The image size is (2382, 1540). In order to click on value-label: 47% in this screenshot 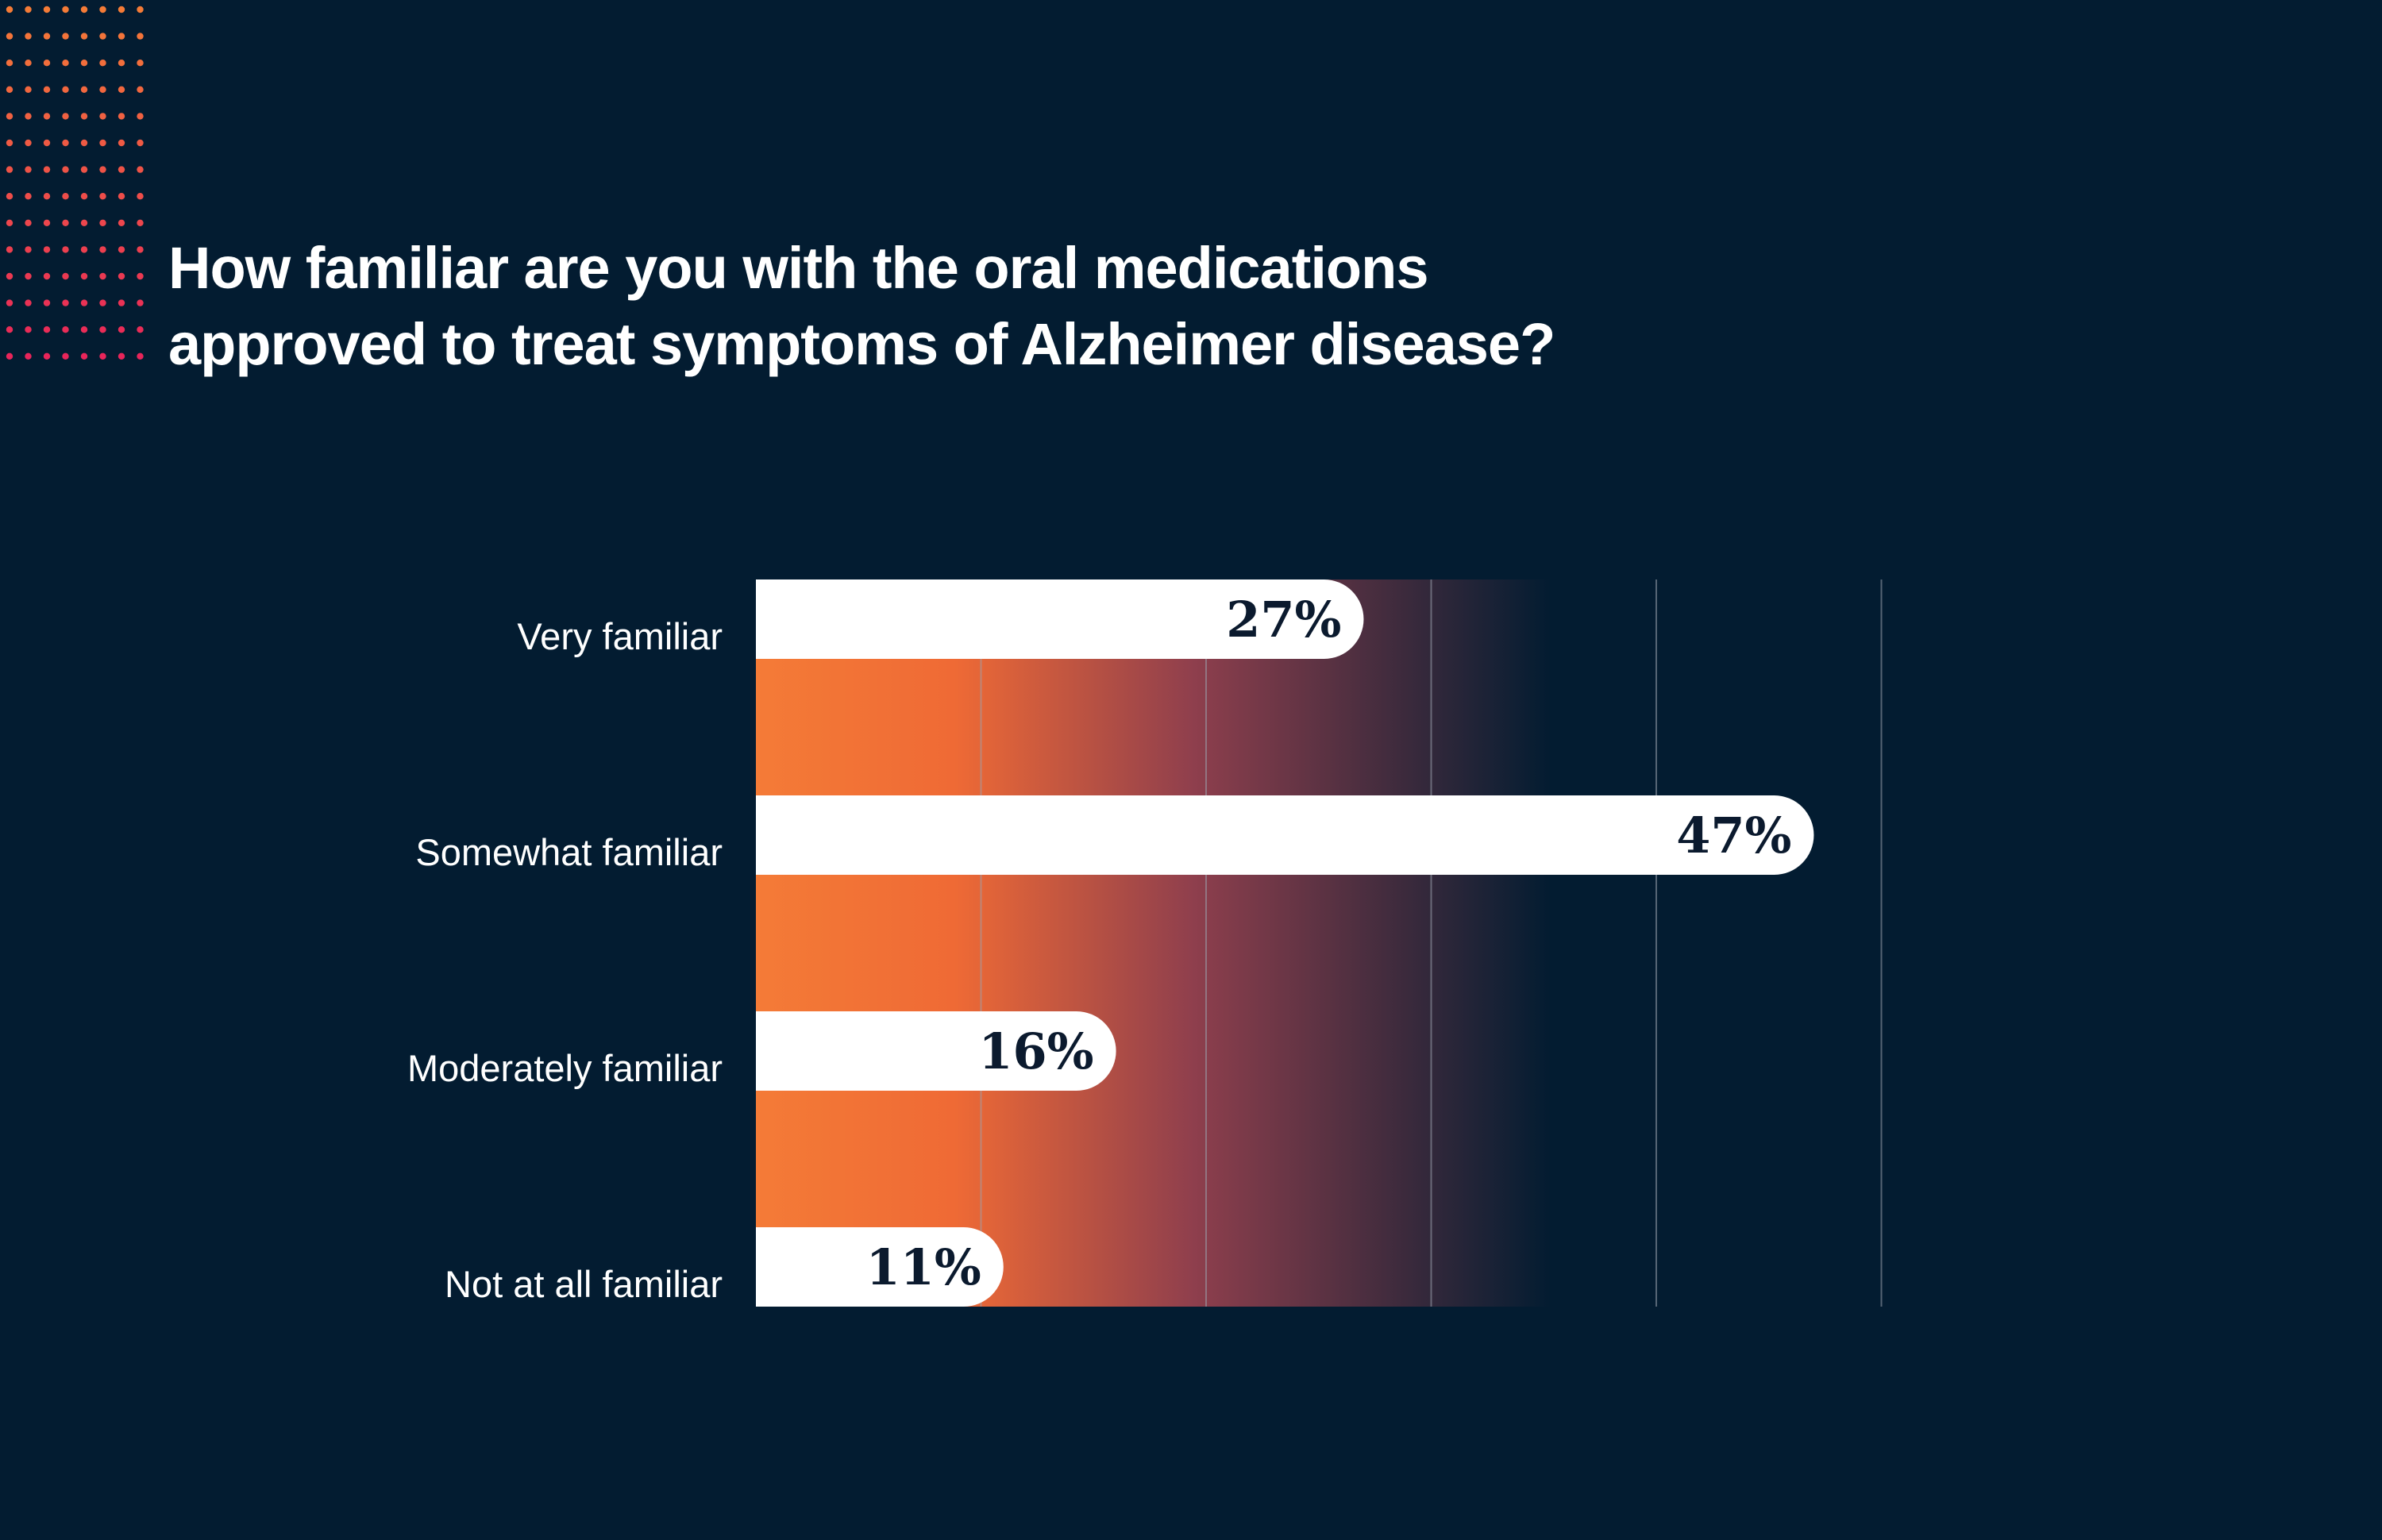, I will do `click(1733, 836)`.